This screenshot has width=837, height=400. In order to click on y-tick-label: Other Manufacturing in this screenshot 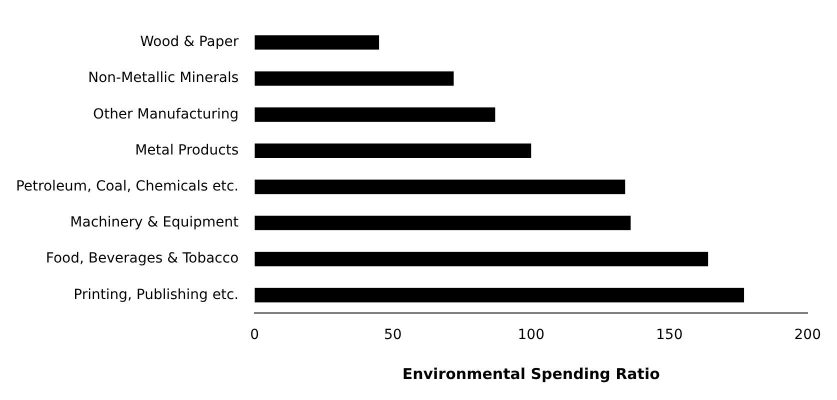, I will do `click(166, 114)`.